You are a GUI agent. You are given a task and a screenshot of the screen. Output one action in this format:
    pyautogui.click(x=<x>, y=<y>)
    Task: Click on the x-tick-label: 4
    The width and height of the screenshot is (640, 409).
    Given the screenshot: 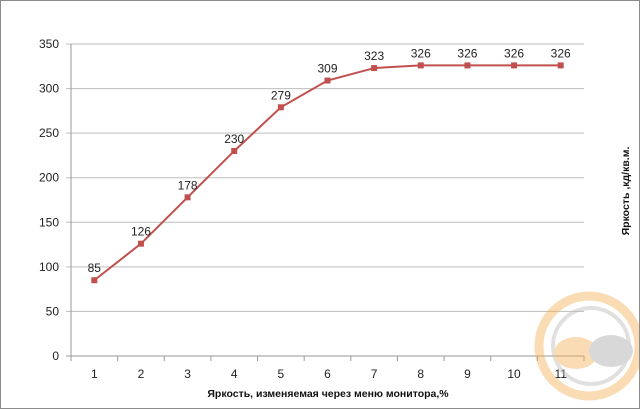 What is the action you would take?
    pyautogui.click(x=234, y=374)
    